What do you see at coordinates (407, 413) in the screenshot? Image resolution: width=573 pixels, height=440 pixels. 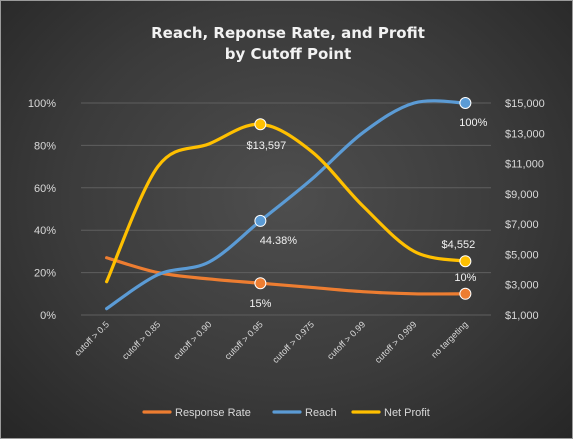 I see `legend-label-net-profit: Net Profit` at bounding box center [407, 413].